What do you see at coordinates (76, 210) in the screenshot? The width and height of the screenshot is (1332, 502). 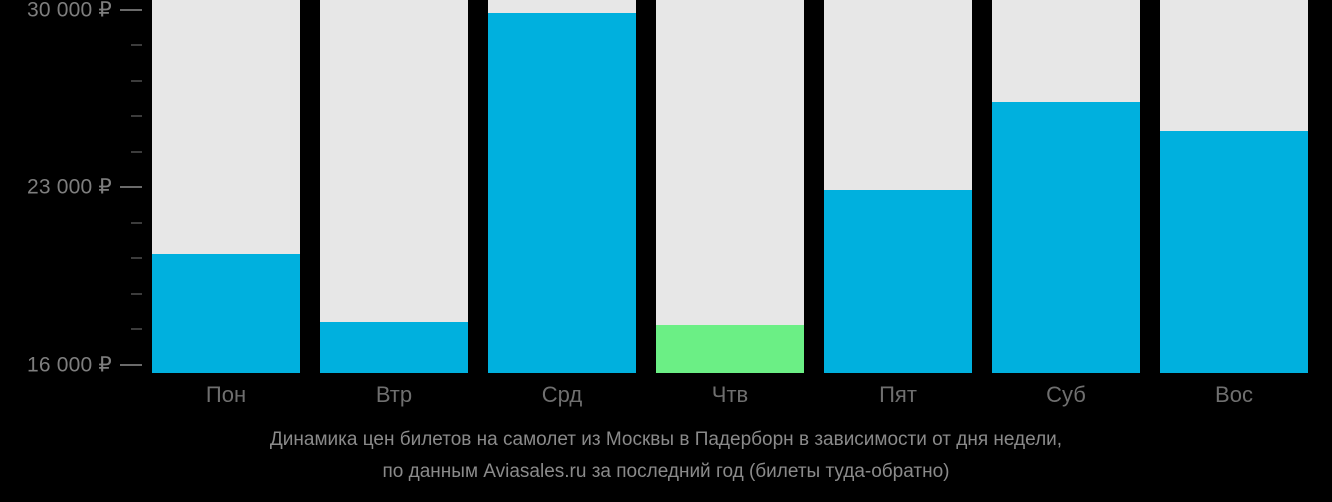 I see `y-axis: 30 000 ₽ 23 000 ₽ 16 000 ₽` at bounding box center [76, 210].